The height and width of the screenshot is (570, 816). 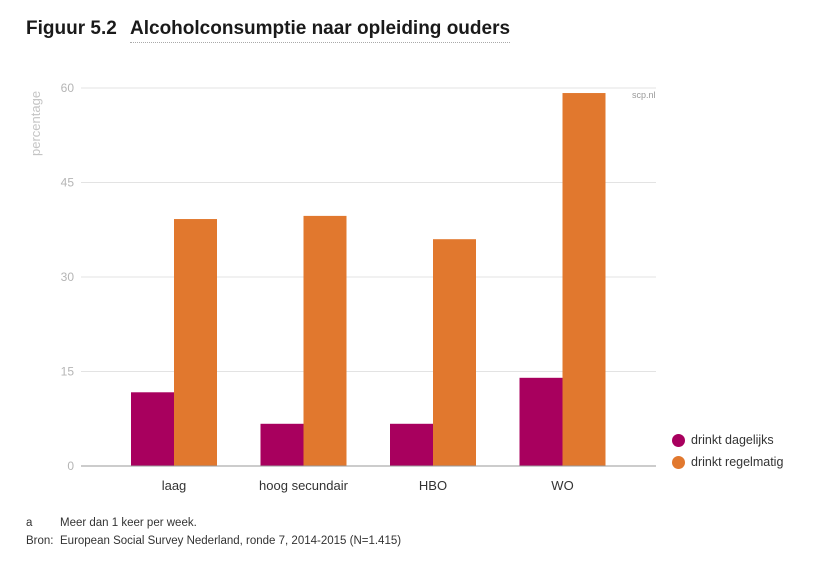 I want to click on figure-number: Figuur 5.2, so click(x=71, y=28).